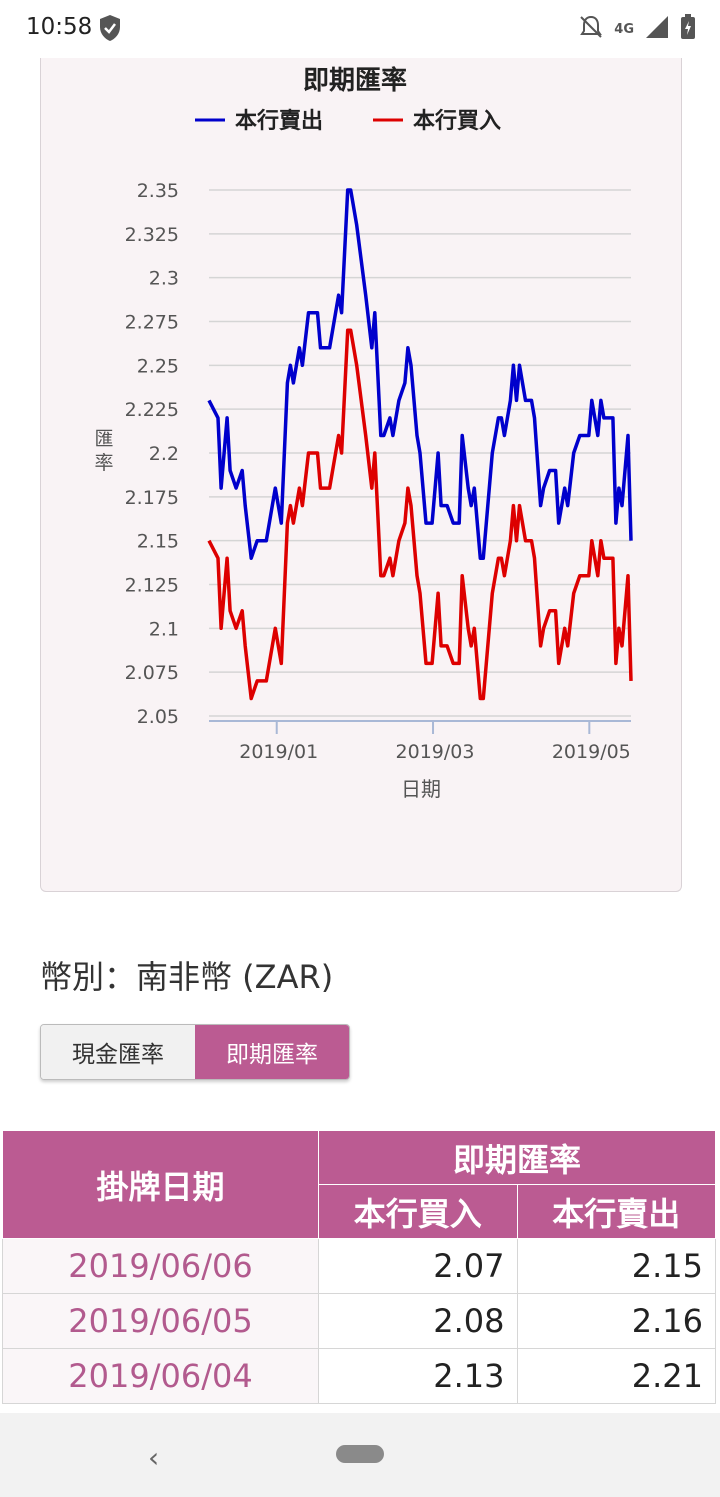 This screenshot has width=720, height=1497. I want to click on header-spot-rate: 即期匯率, so click(517, 1157).